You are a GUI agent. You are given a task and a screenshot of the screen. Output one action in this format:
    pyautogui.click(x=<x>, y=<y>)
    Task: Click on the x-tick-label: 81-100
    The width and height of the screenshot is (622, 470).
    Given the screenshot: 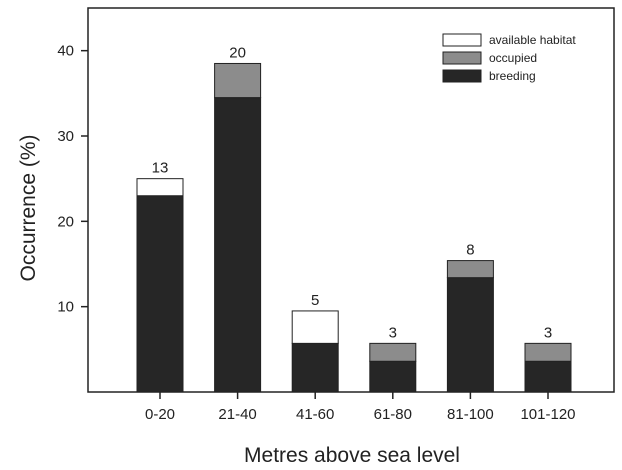 What is the action you would take?
    pyautogui.click(x=470, y=414)
    